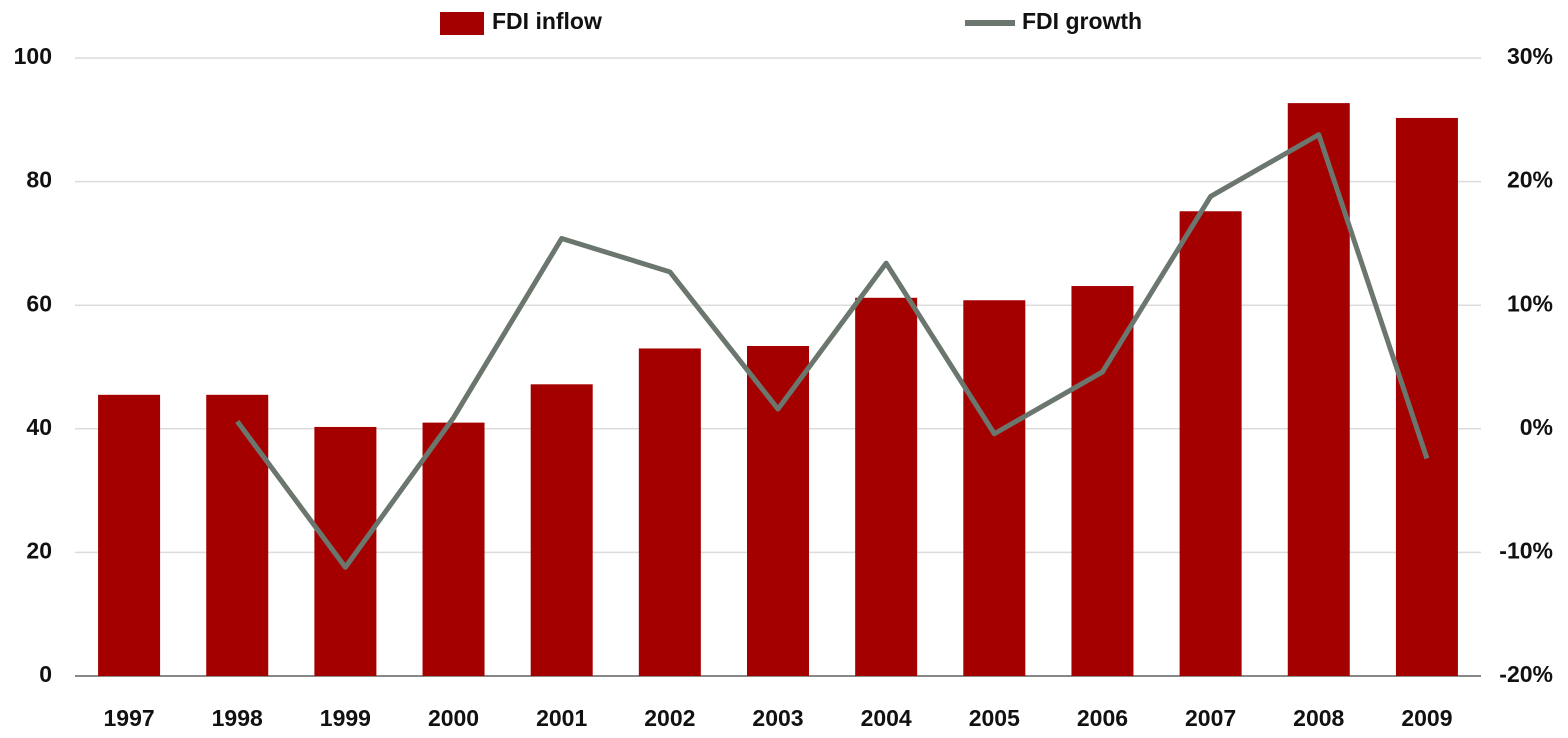 This screenshot has width=1568, height=738. I want to click on legend-label: FDI inflow, so click(547, 21).